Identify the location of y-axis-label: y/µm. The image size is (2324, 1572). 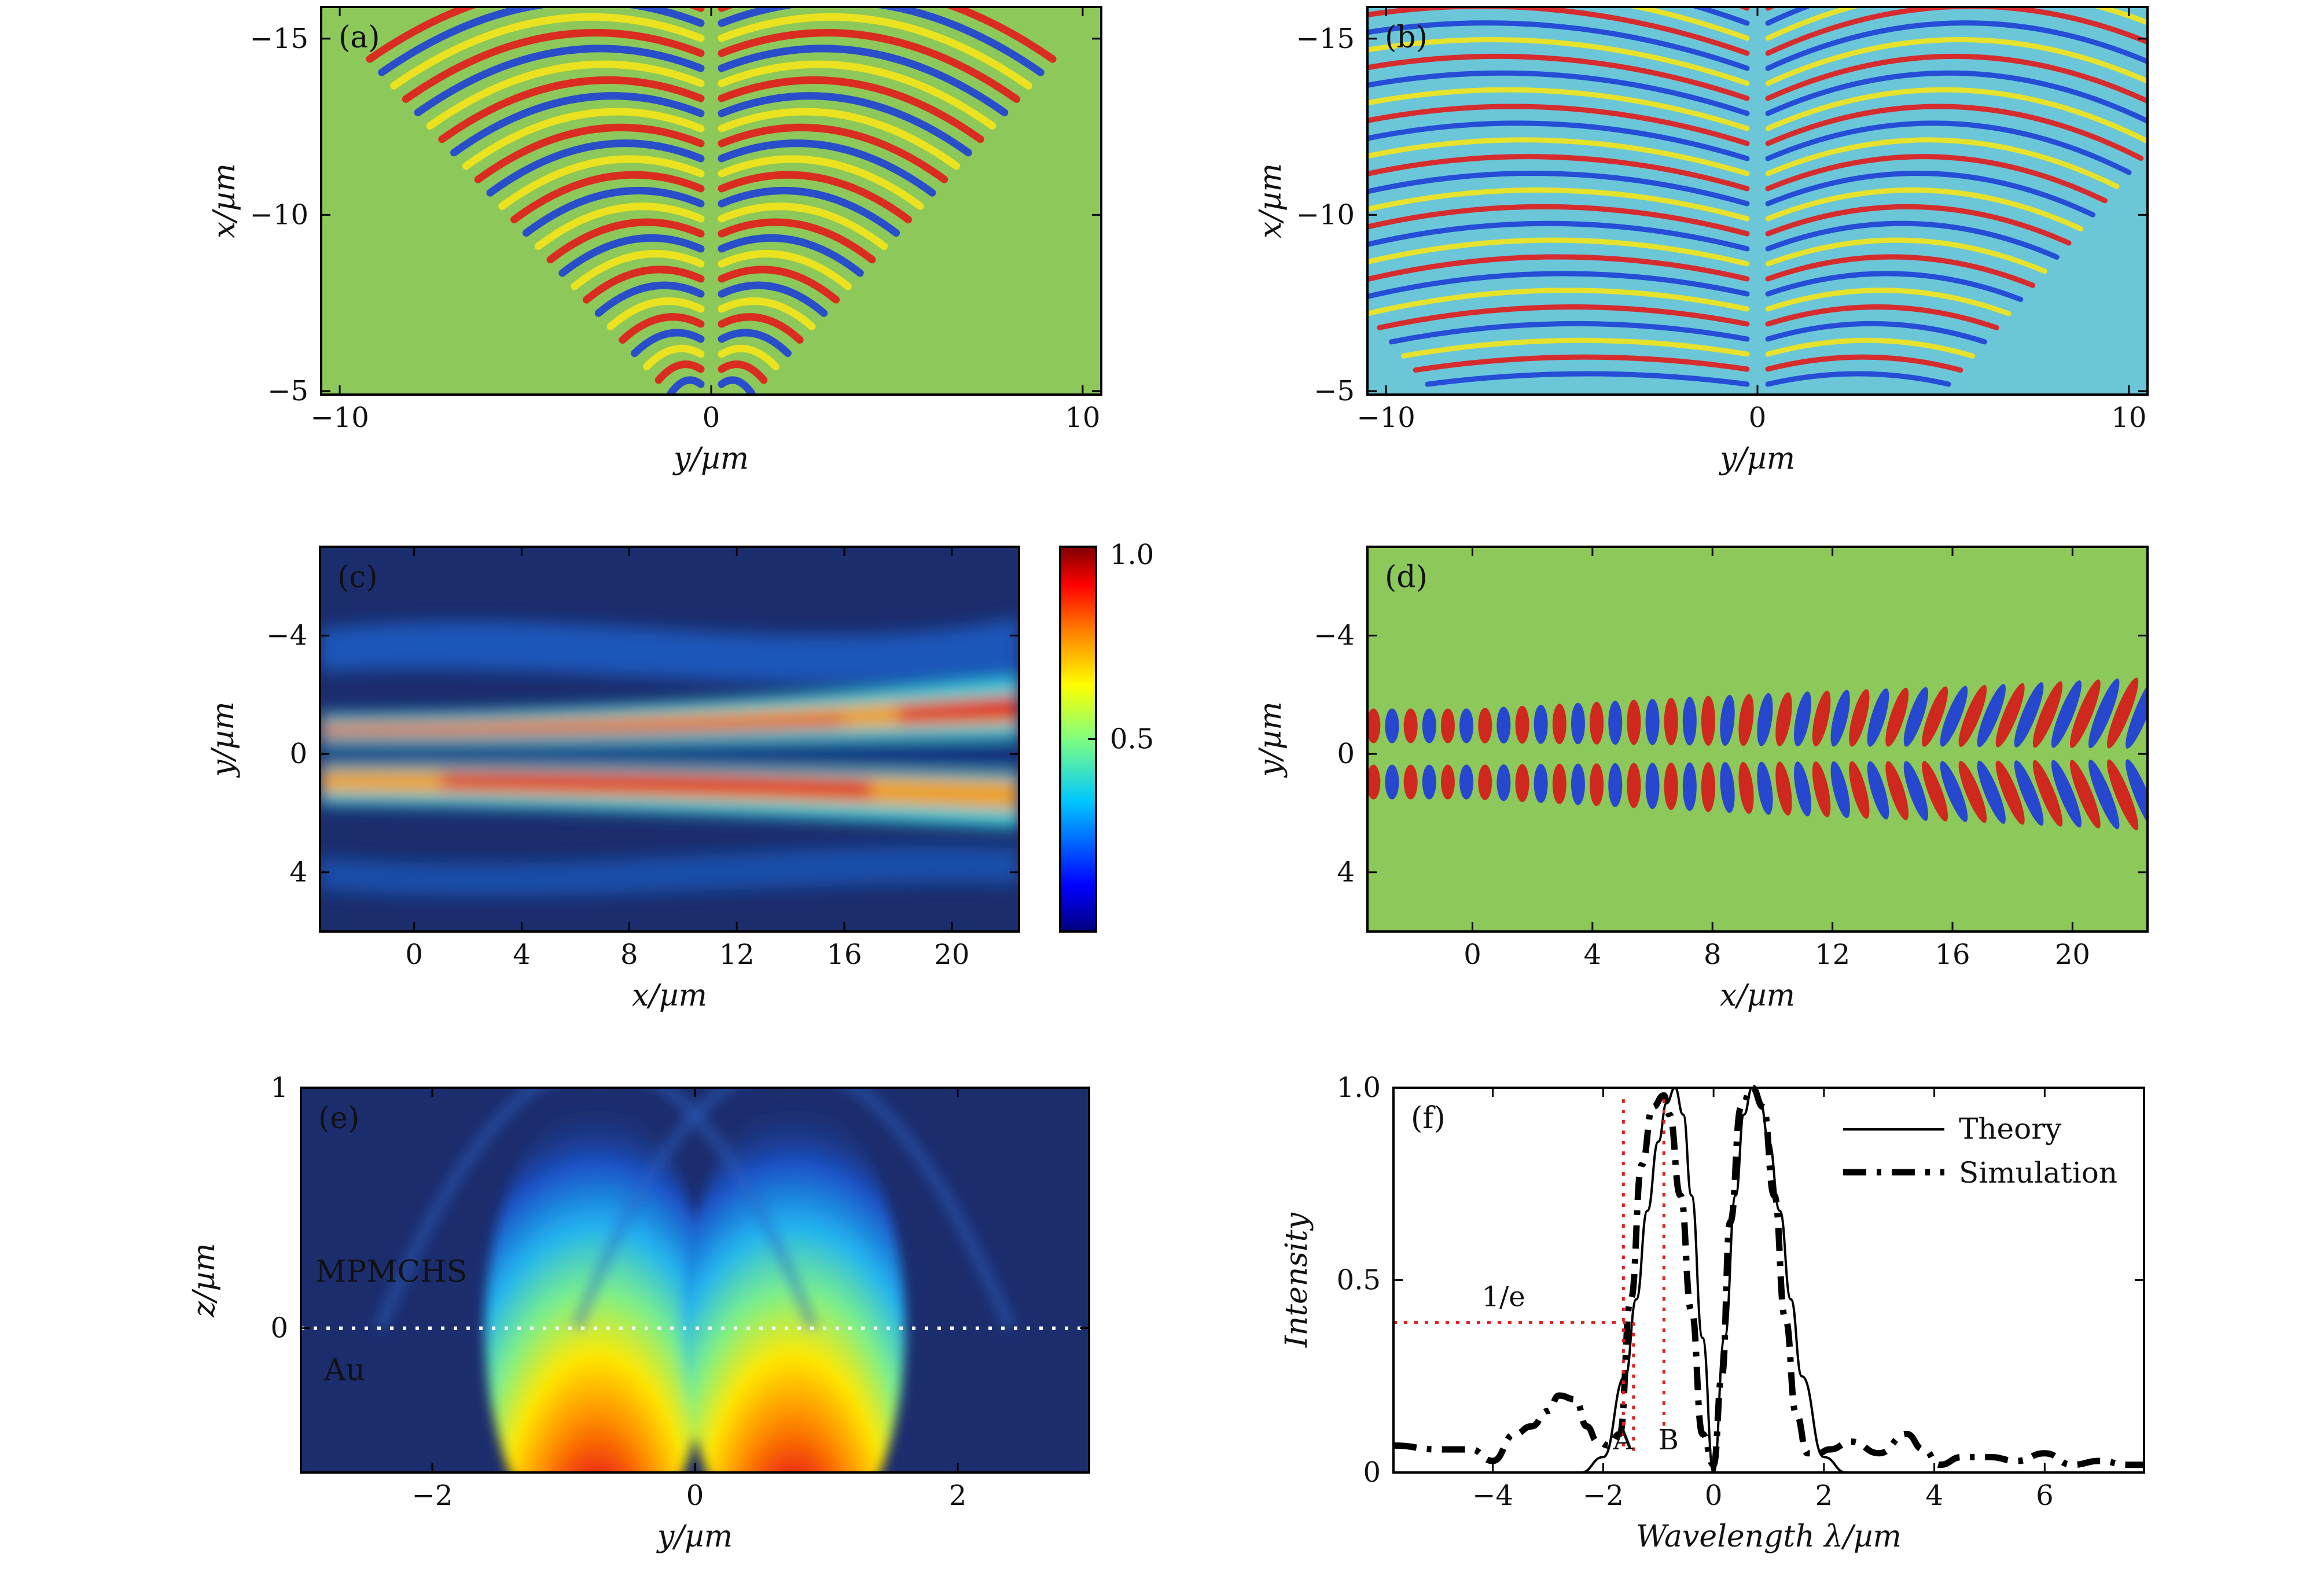
(1270, 740).